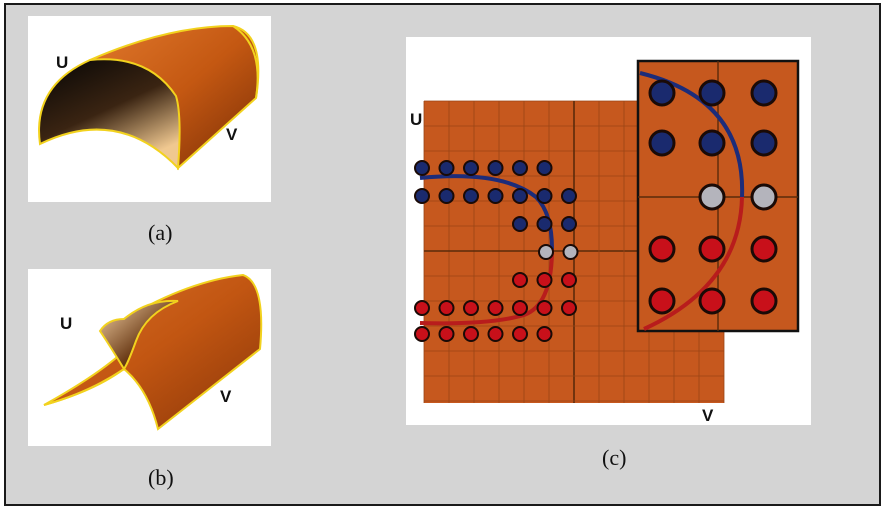  I want to click on caption-c: (c), so click(614, 457).